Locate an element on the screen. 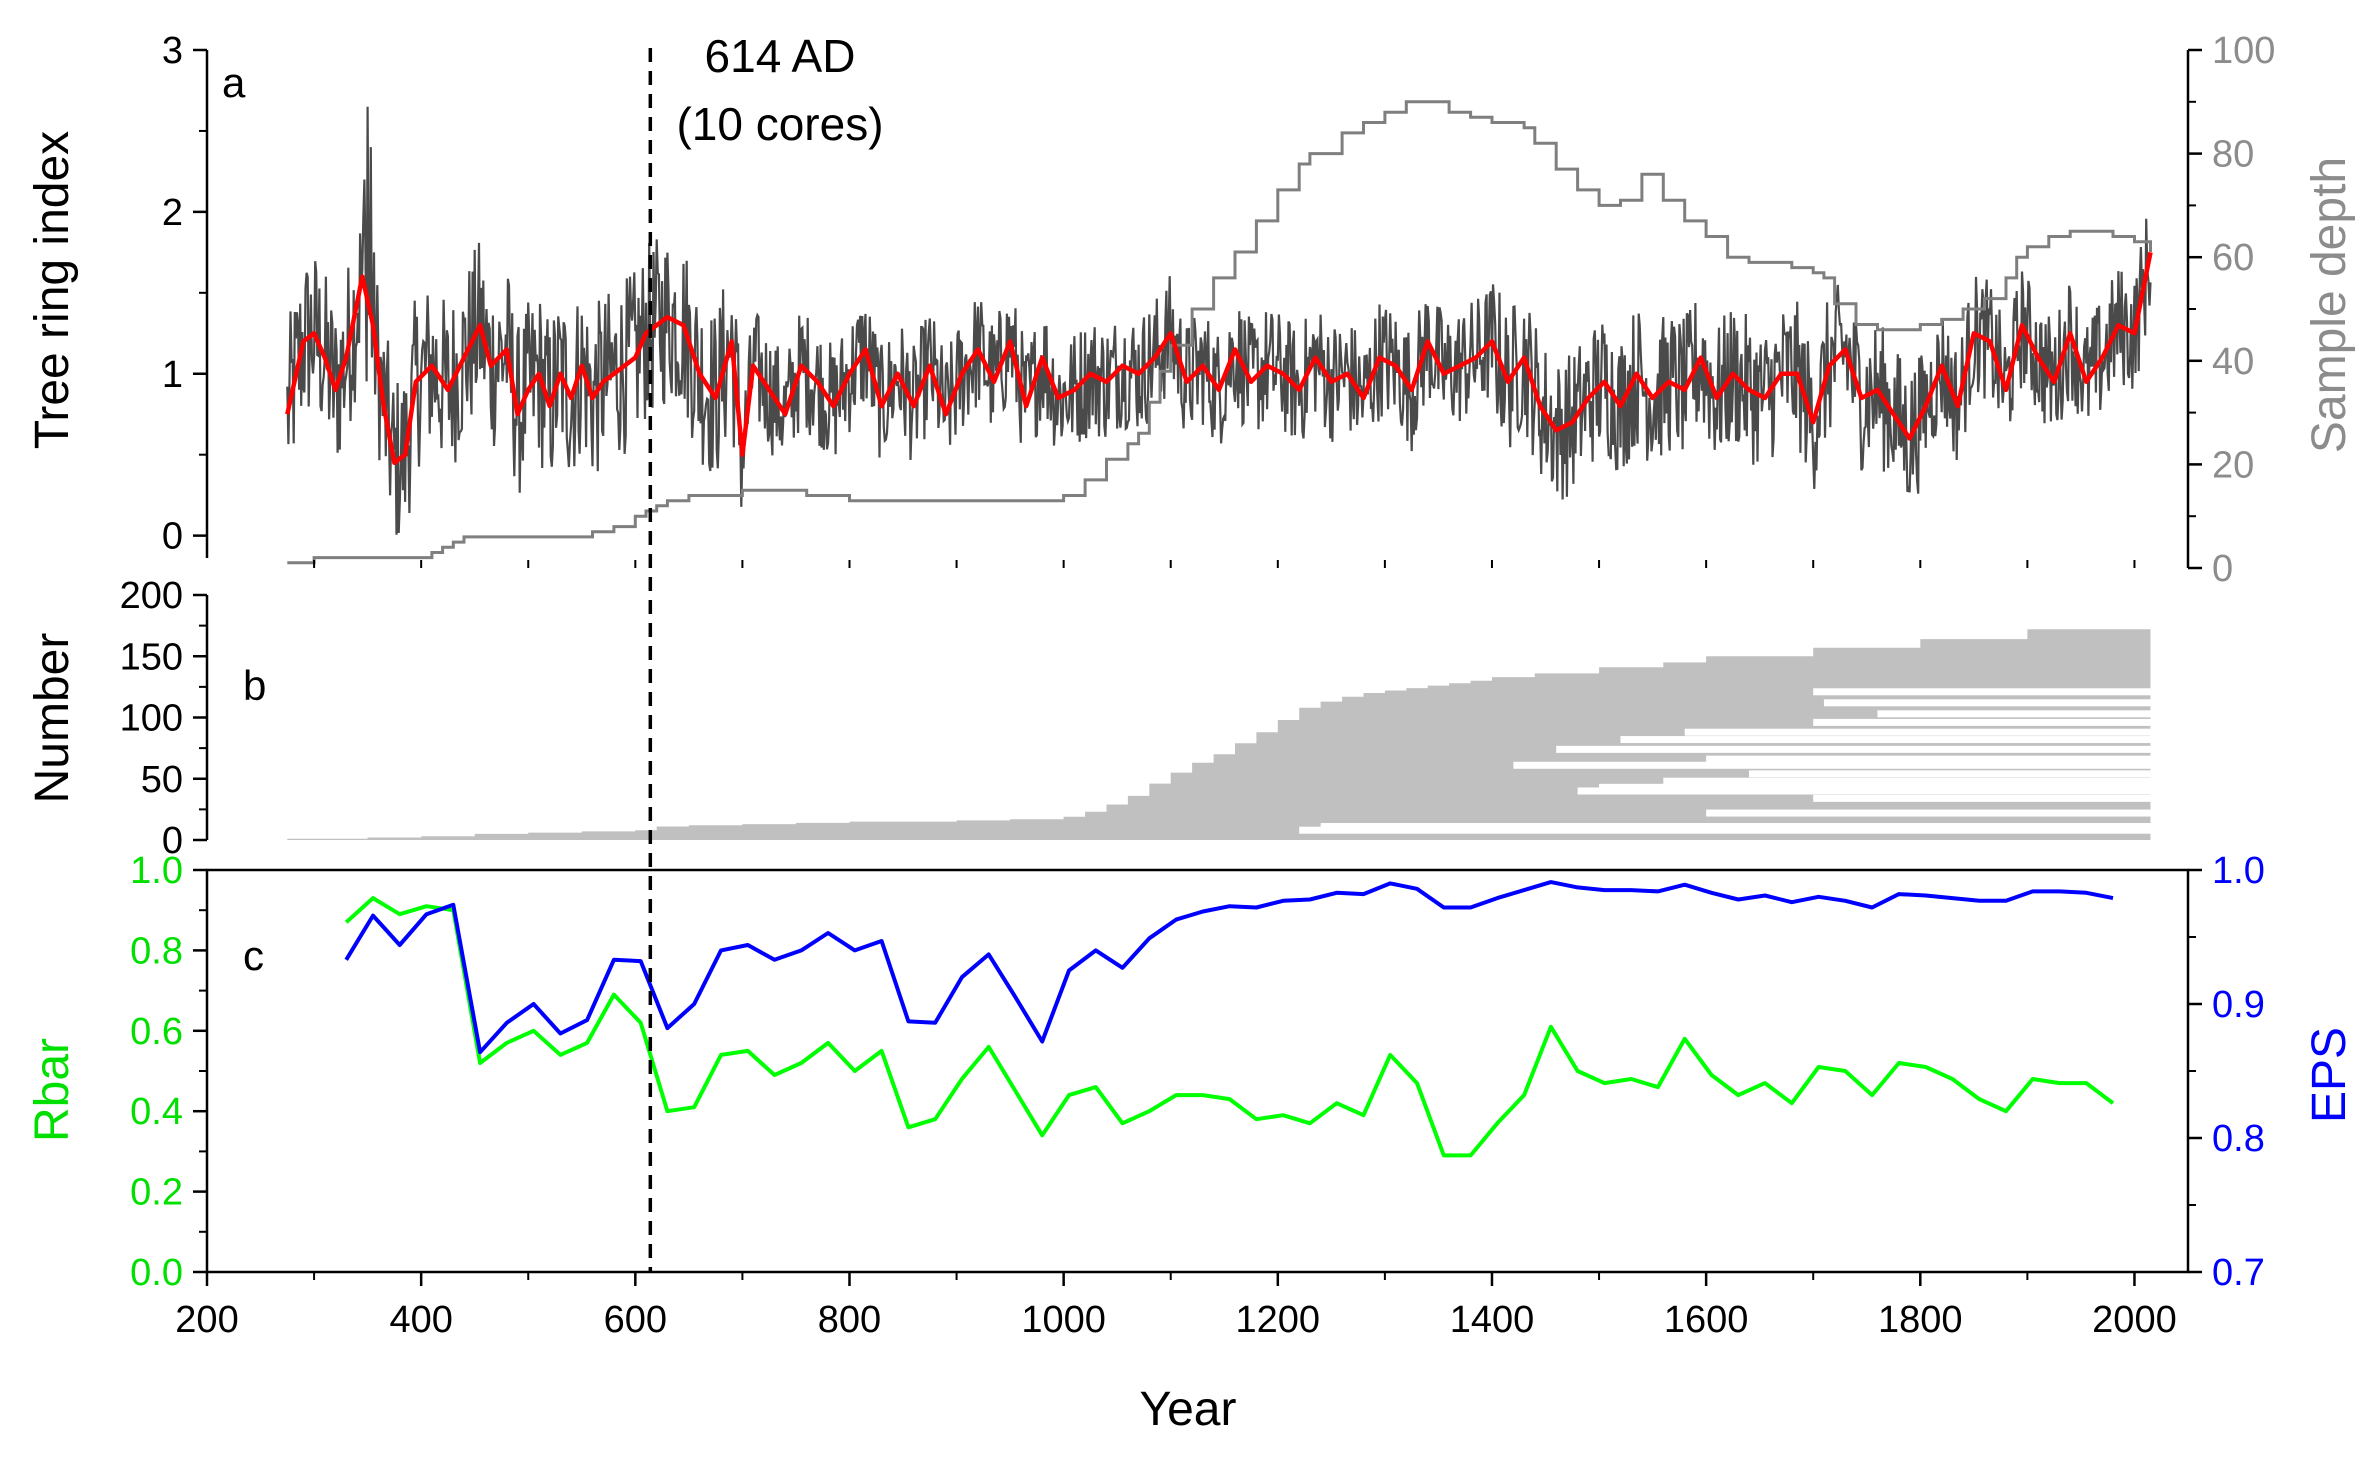 The width and height of the screenshot is (2375, 1459). rbar-eps-series is located at coordinates (1229, 1019).